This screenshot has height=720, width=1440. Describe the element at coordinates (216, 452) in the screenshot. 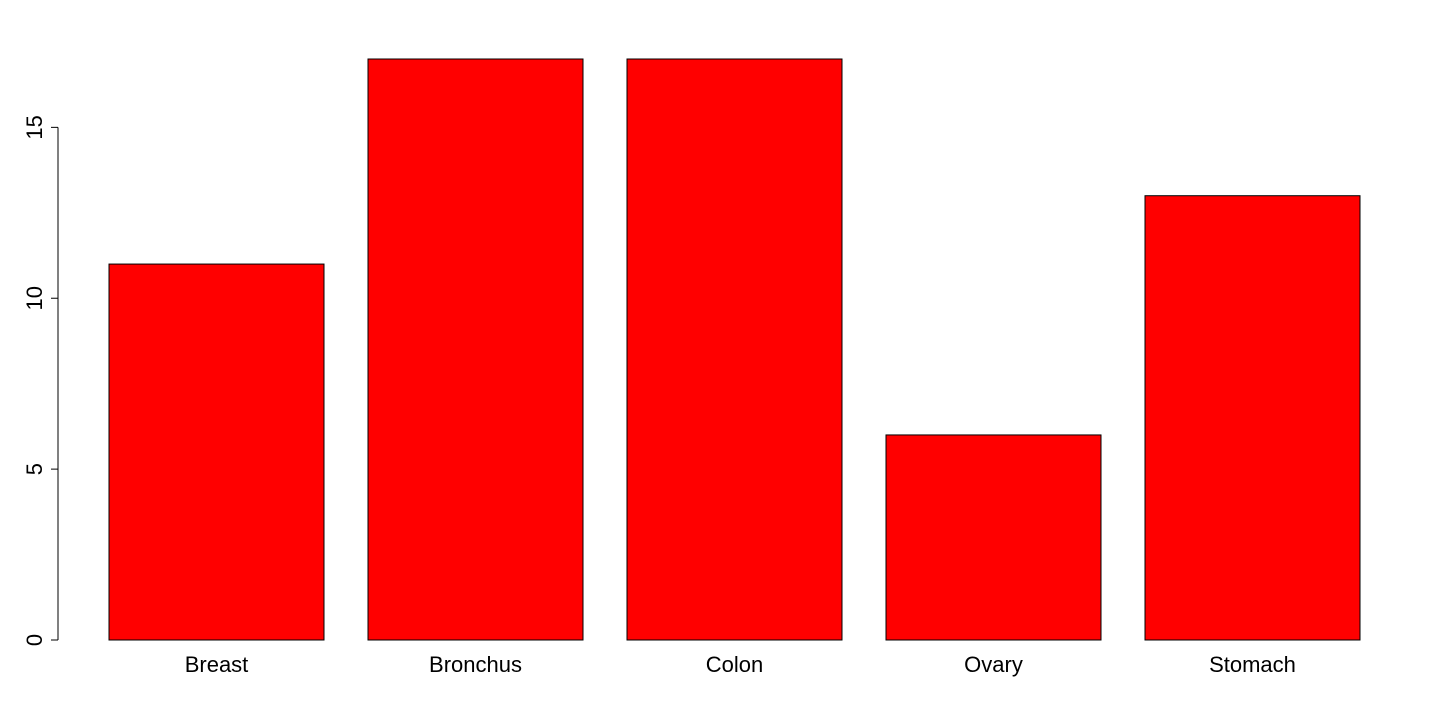

I see `bar-breast` at that location.